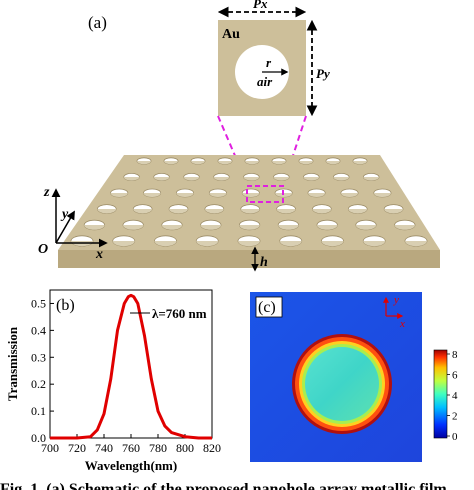  Describe the element at coordinates (265, 194) in the screenshot. I see `unit-cell-highlight` at that location.